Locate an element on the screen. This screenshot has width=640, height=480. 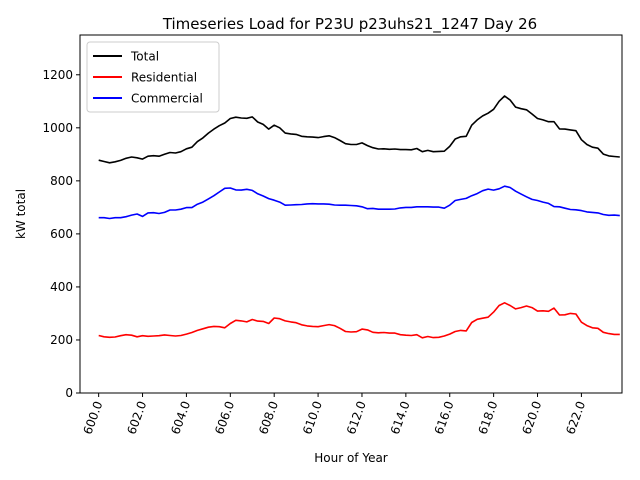
series-line-residential is located at coordinates (359, 320).